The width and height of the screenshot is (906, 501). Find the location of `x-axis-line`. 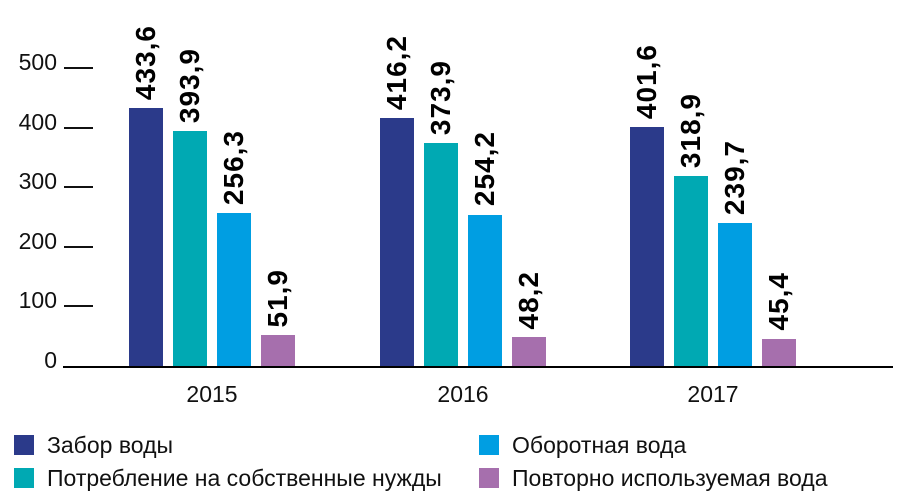

x-axis-line is located at coordinates (478, 367).